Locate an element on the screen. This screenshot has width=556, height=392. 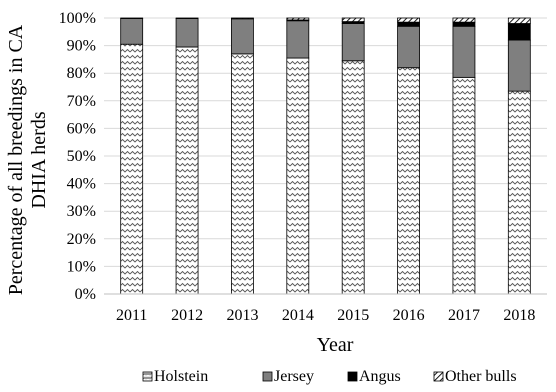
x-tick-label: 2017 is located at coordinates (464, 315).